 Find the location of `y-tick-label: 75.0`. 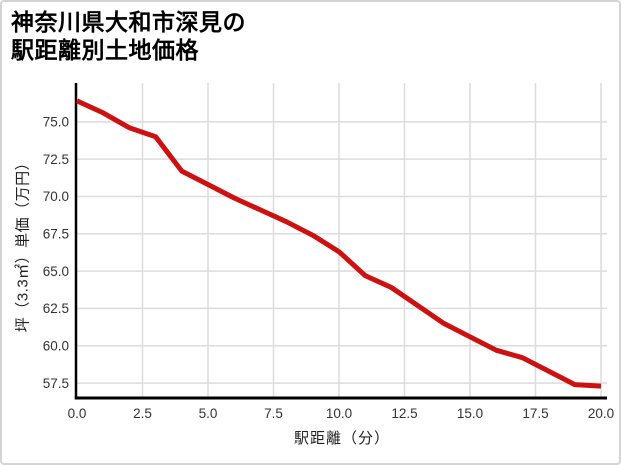

y-tick-label: 75.0 is located at coordinates (56, 122).